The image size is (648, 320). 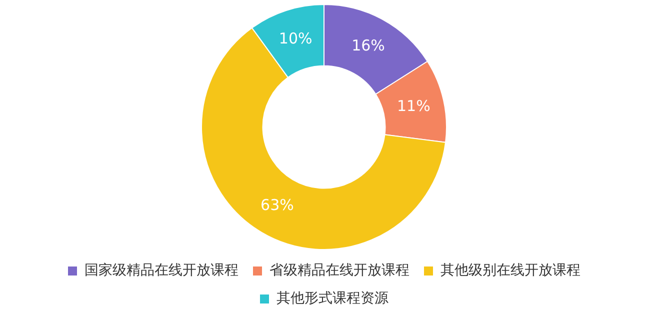 What do you see at coordinates (340, 270) in the screenshot?
I see `legend-label: 省级精品在线开放课程` at bounding box center [340, 270].